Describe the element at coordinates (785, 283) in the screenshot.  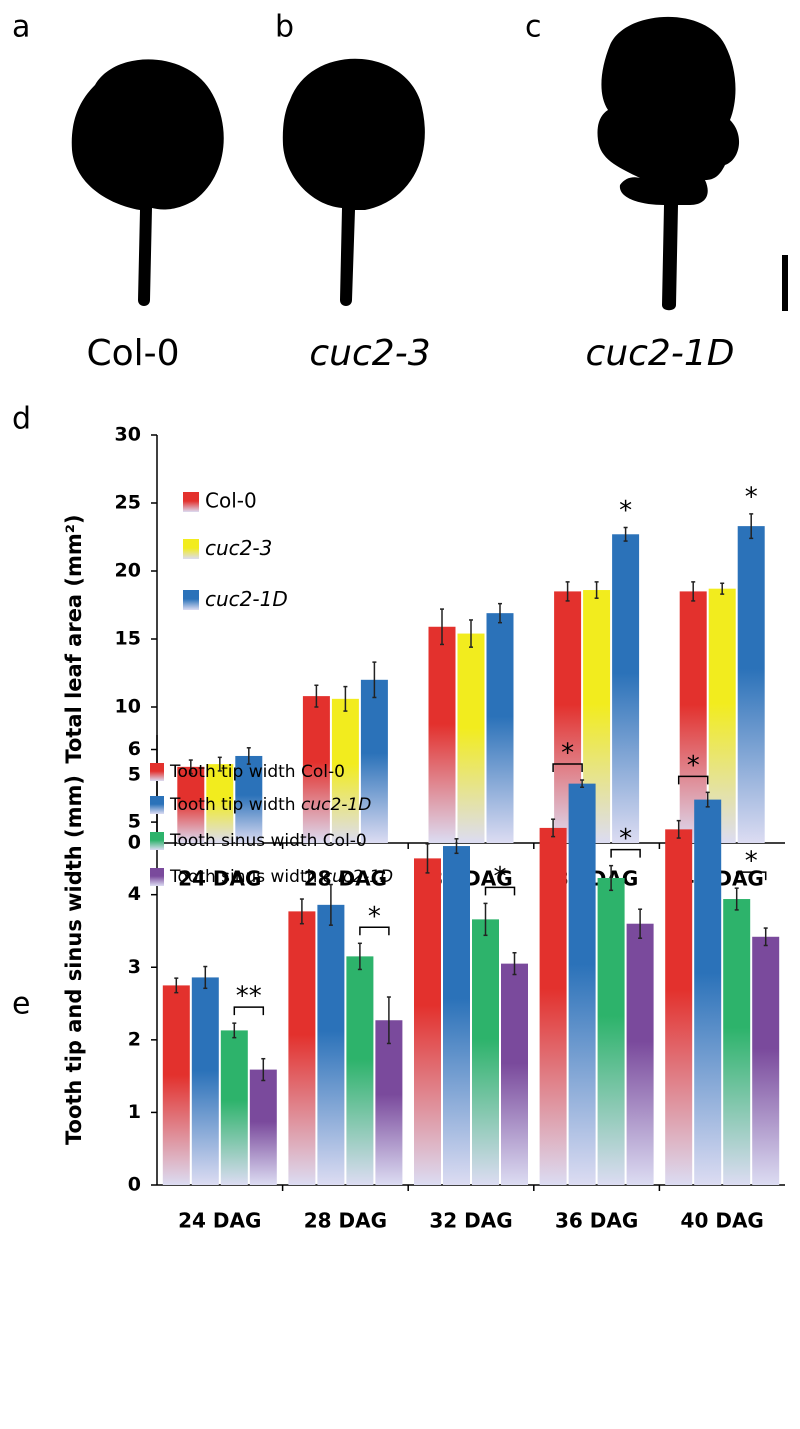
I see `scale-bar` at that location.